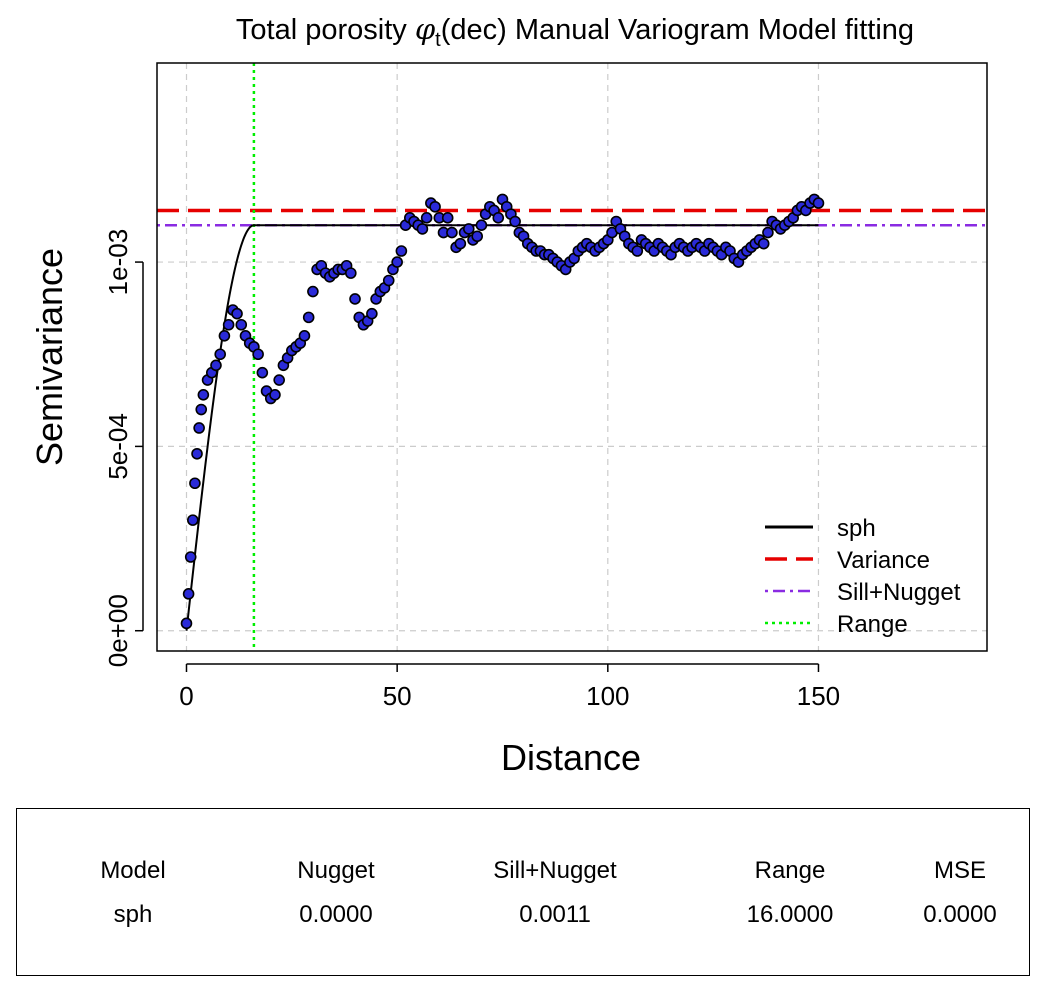 The height and width of the screenshot is (993, 1047). Describe the element at coordinates (438, 39) in the screenshot. I see `title-subscript: t` at that location.